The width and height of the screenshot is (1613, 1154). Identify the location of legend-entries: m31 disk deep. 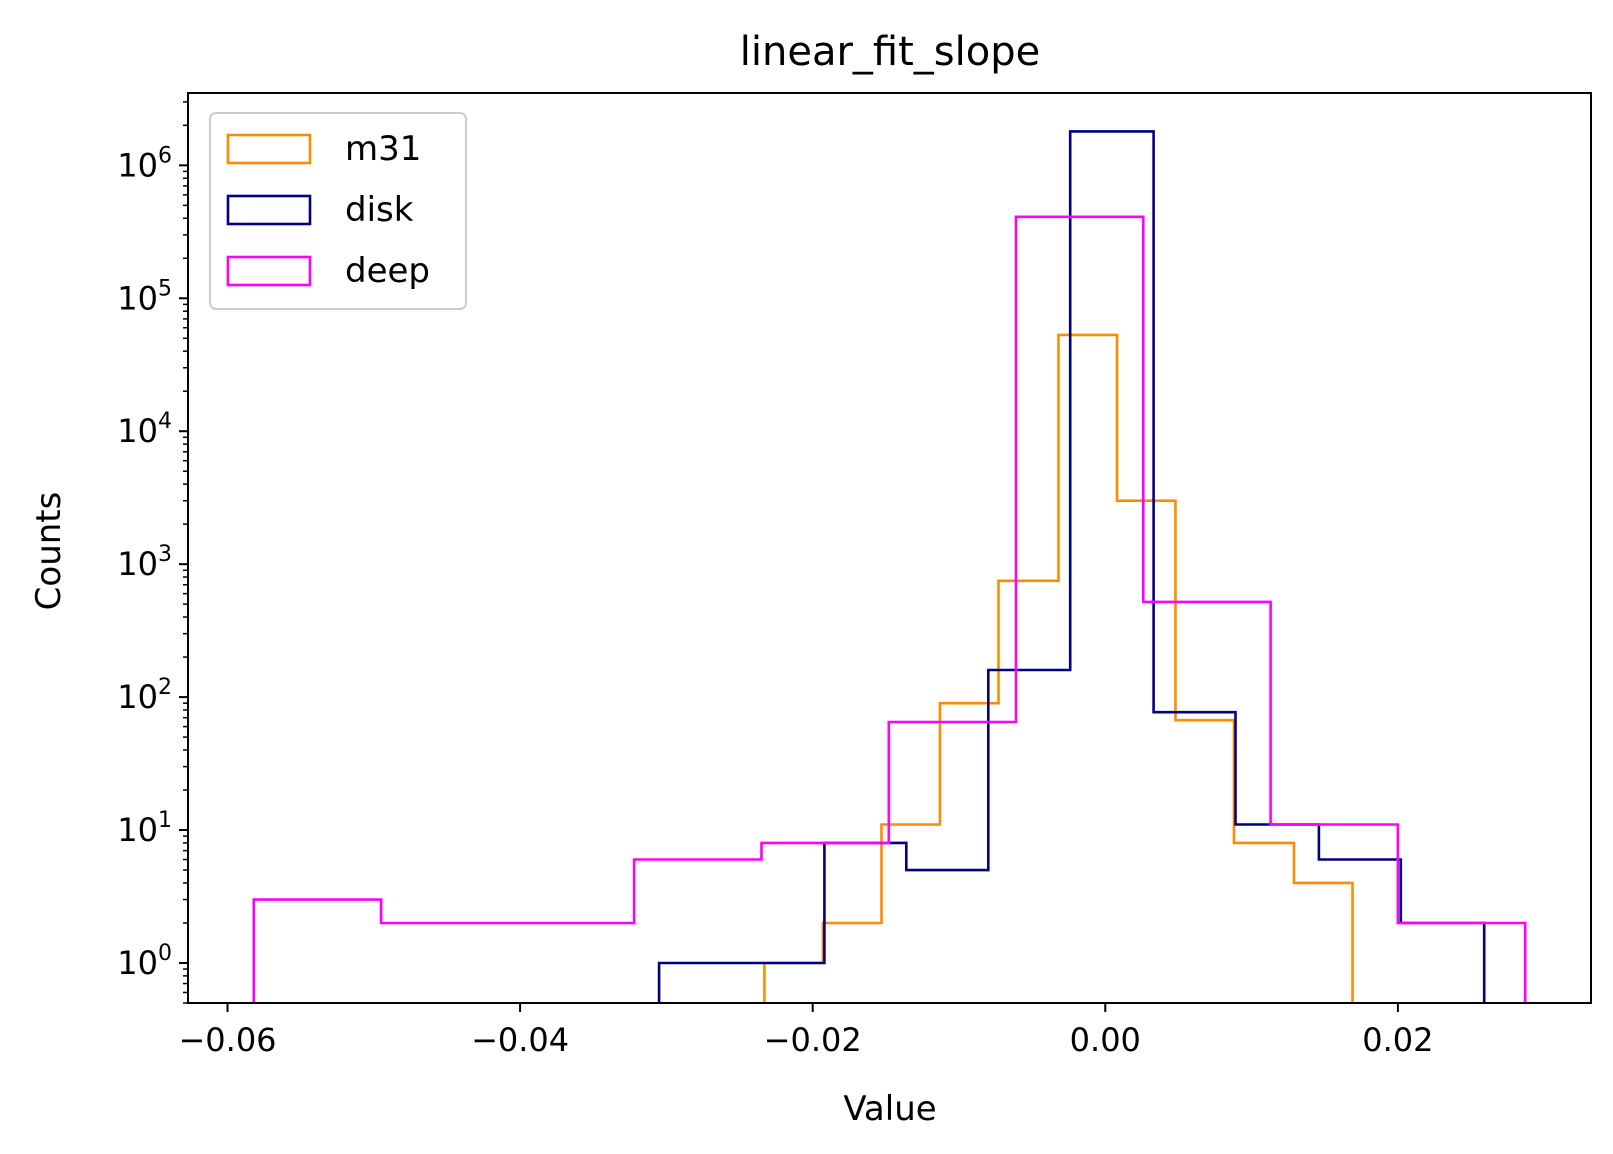
(328, 210).